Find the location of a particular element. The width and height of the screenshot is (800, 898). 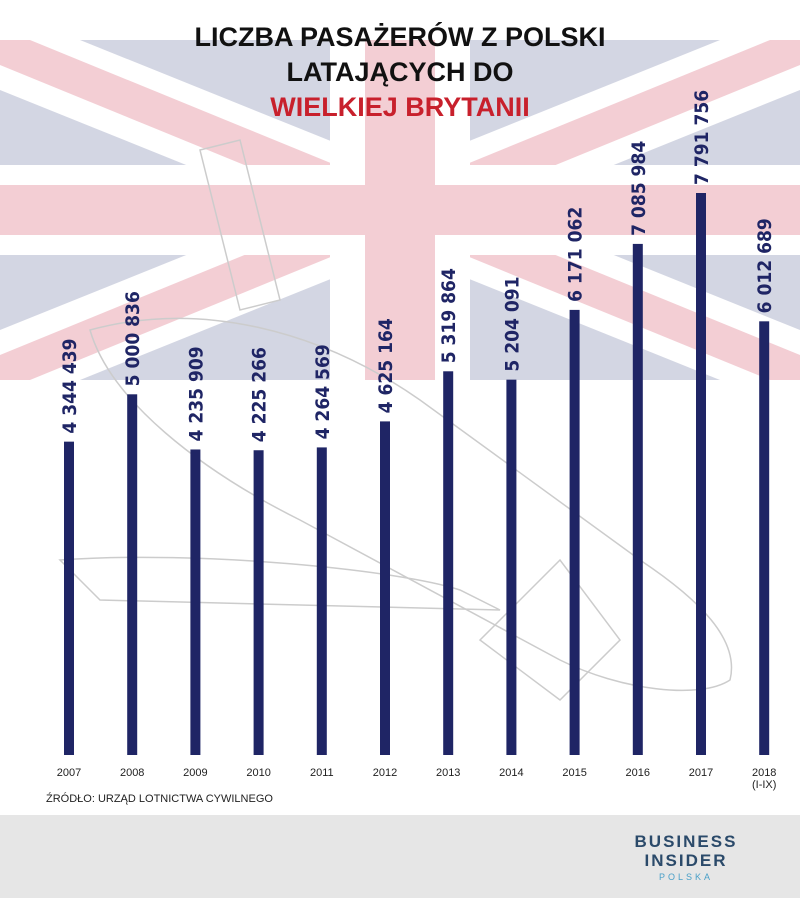

logo: INSIDER is located at coordinates (686, 860).